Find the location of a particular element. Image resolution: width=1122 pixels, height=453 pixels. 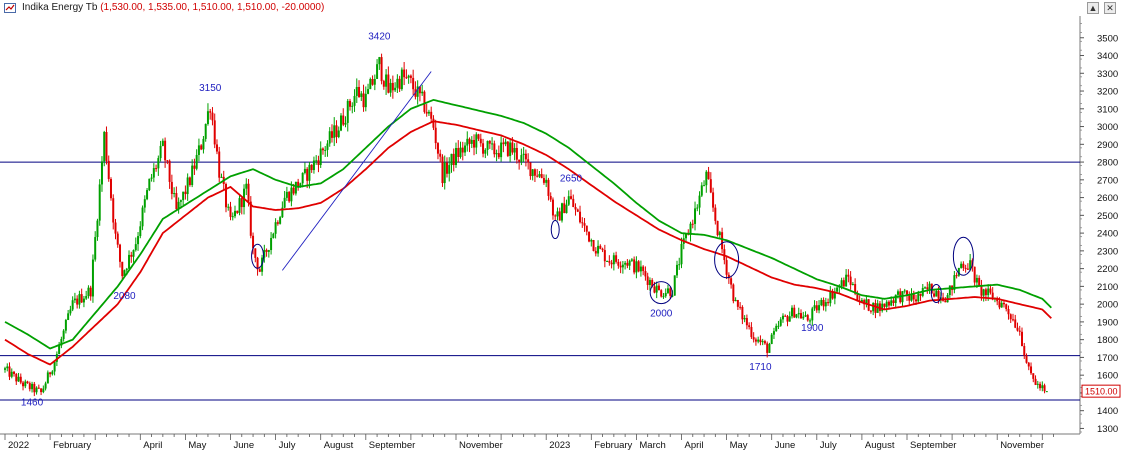

y-tick-label: 2300 is located at coordinates (1107, 251).